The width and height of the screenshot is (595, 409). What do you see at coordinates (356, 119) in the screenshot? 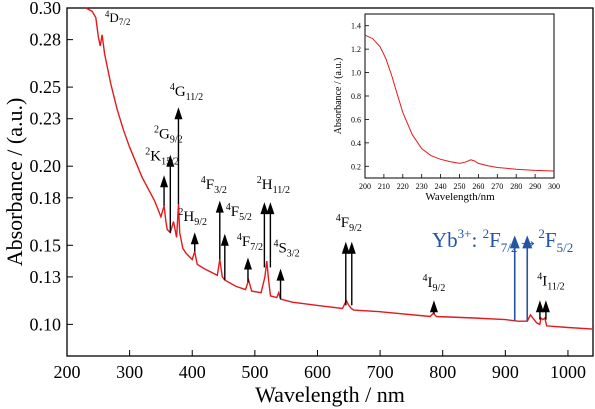
I see `inset-y-tick-label: 0.6` at bounding box center [356, 119].